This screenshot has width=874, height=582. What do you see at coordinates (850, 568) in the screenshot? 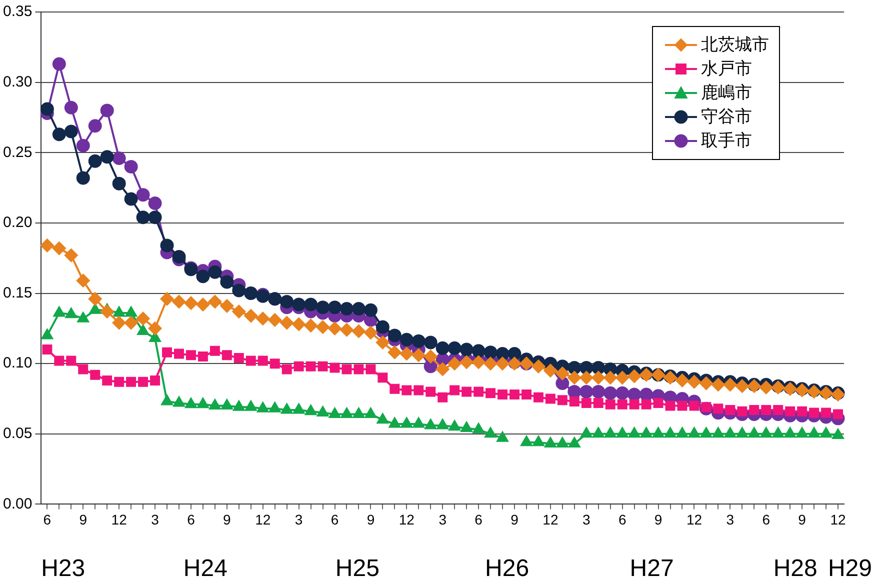
I see `text: H29` at bounding box center [850, 568].